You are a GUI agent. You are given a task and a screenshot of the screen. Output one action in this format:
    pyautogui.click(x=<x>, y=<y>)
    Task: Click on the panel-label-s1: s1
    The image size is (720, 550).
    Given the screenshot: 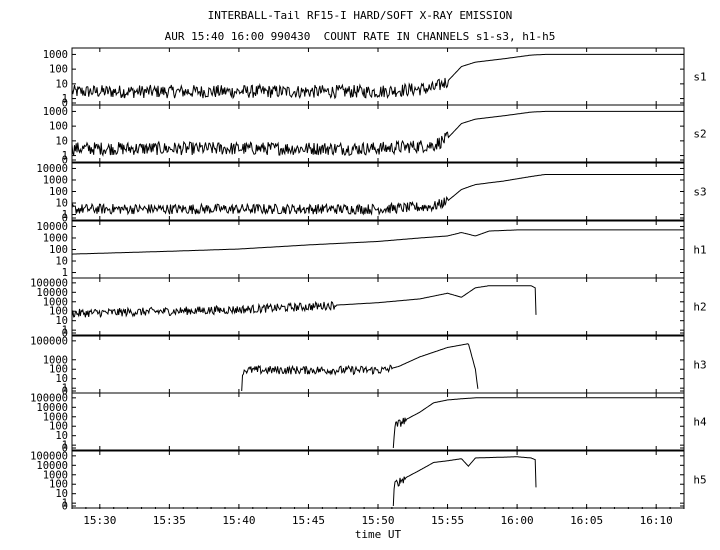 What is the action you would take?
    pyautogui.click(x=699, y=77)
    